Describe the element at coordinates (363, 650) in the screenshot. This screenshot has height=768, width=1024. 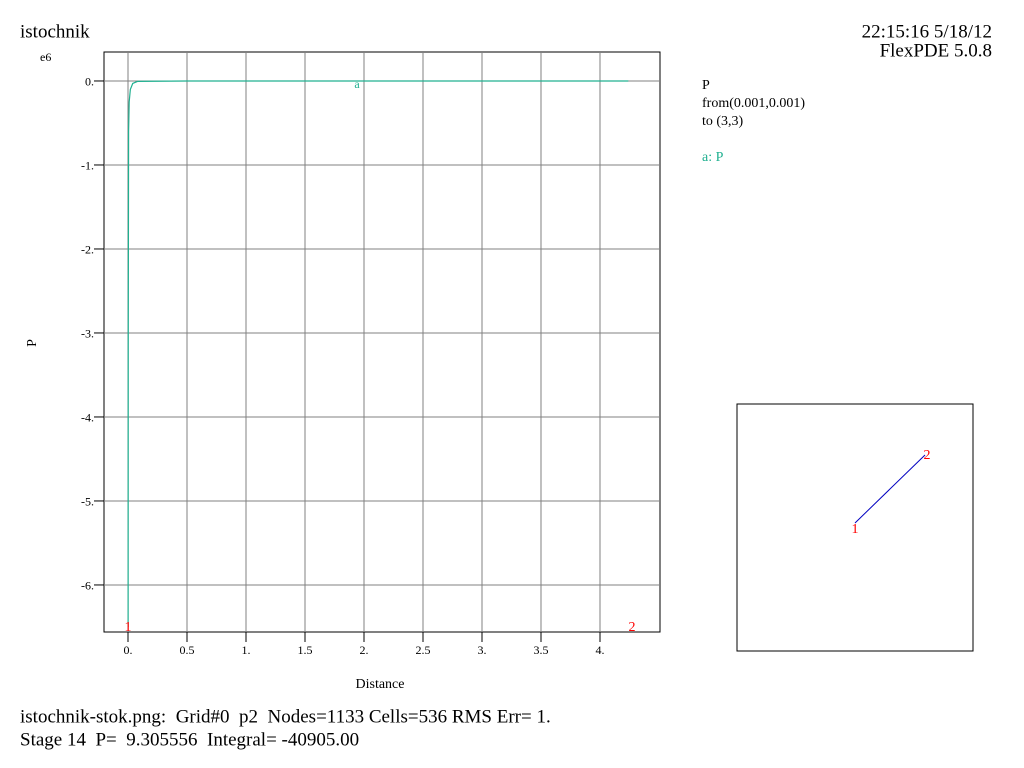
I see `x-tick-label: 2.` at that location.